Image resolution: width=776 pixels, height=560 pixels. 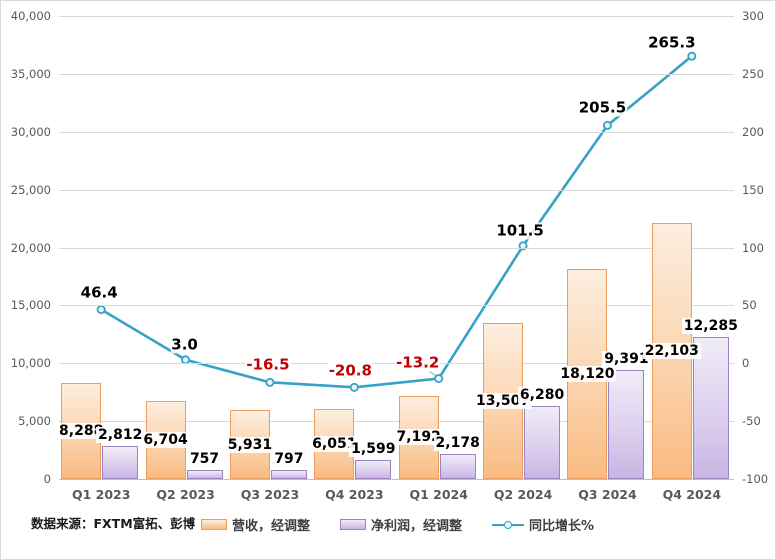 I want to click on x-axis-category-label: Q1 2023, so click(x=101, y=494).